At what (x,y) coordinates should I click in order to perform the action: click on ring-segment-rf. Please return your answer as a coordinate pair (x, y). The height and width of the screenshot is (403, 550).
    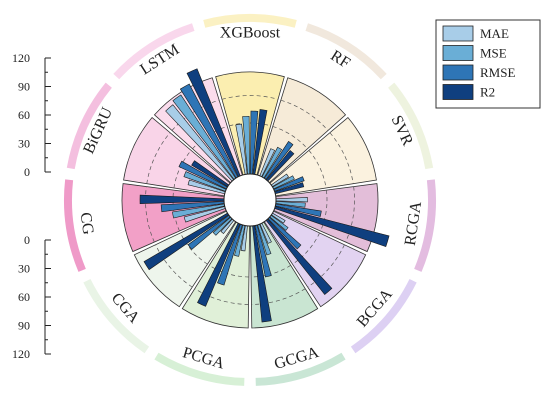
    Looking at the image, I should click on (346, 51).